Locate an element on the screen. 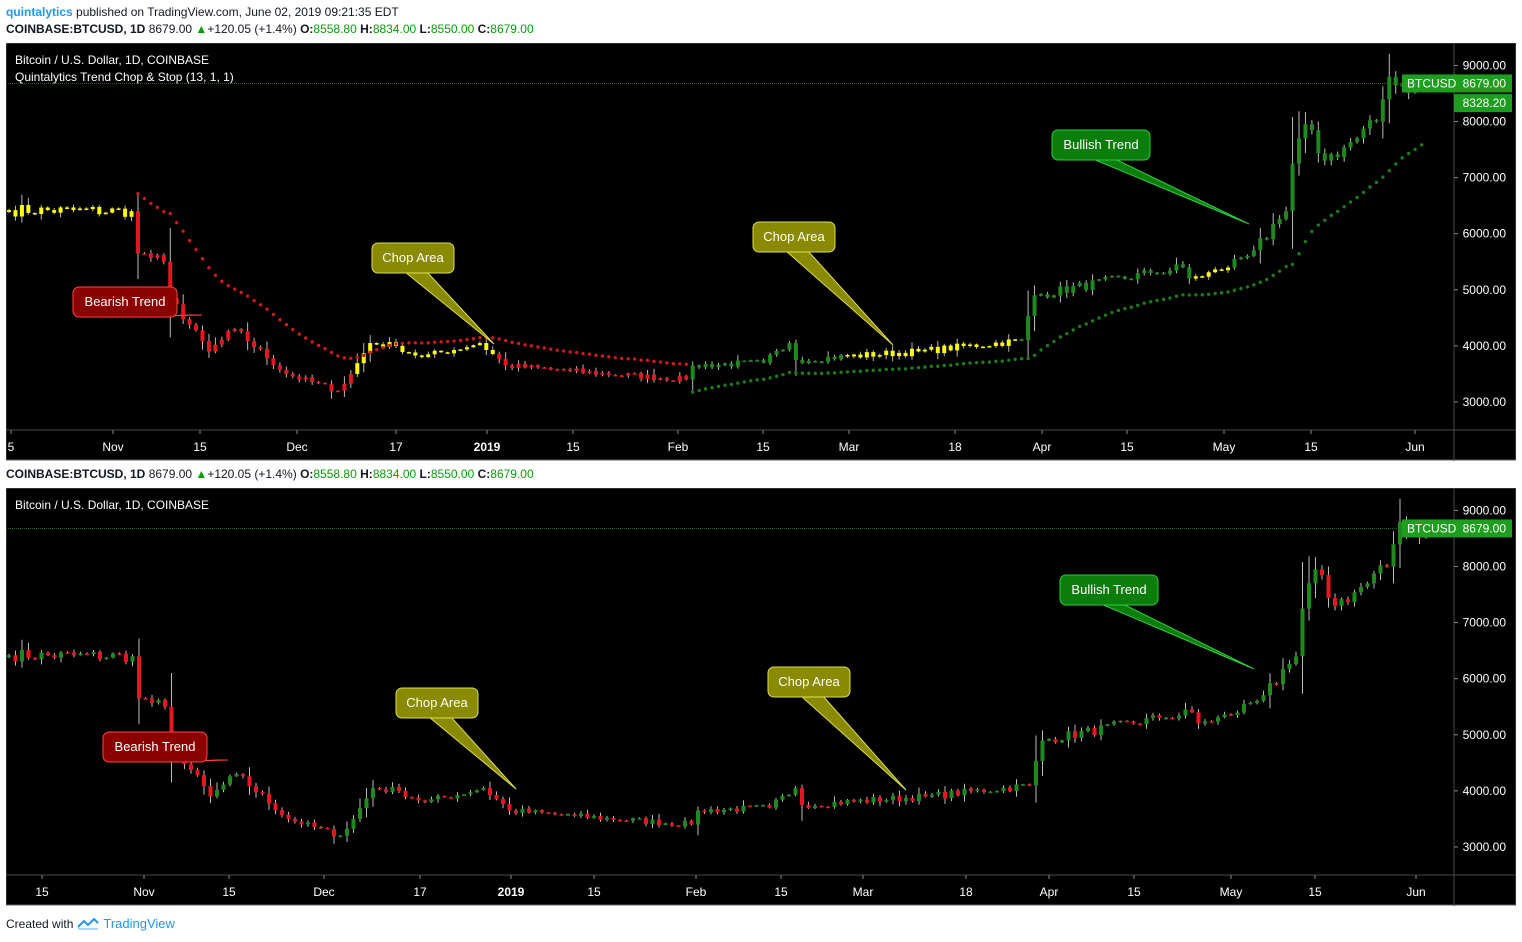 This screenshot has width=1522, height=942. last-price-label: 8679.00 is located at coordinates (1485, 83).